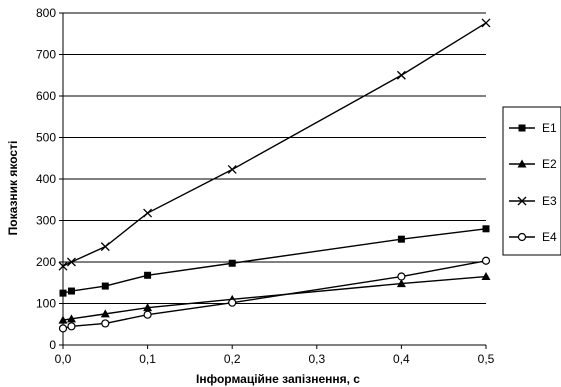  What do you see at coordinates (46, 13) in the screenshot?
I see `y-tick-label: 800` at bounding box center [46, 13].